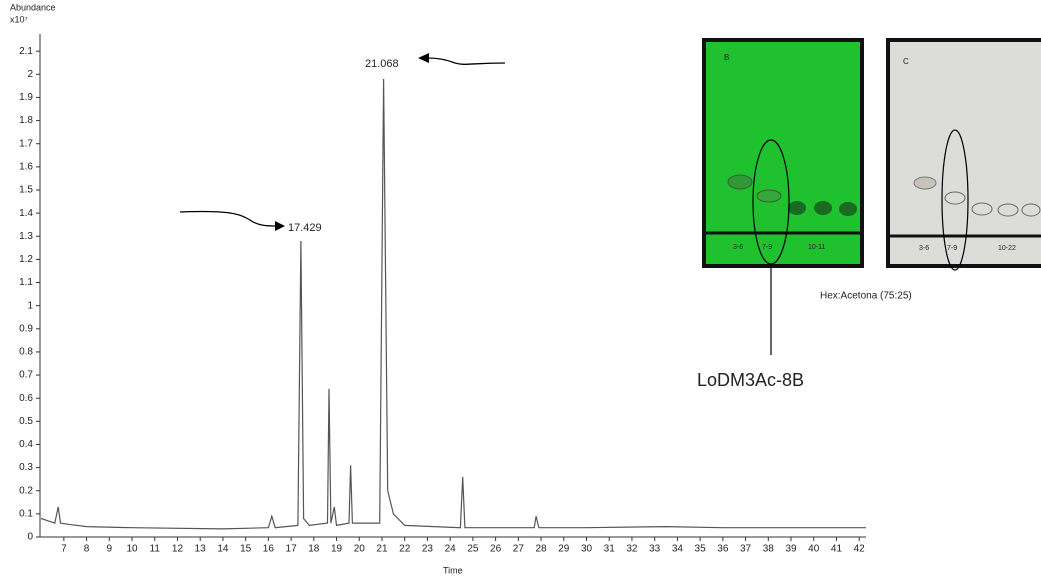  I want to click on x-tick-label: 20, so click(360, 549).